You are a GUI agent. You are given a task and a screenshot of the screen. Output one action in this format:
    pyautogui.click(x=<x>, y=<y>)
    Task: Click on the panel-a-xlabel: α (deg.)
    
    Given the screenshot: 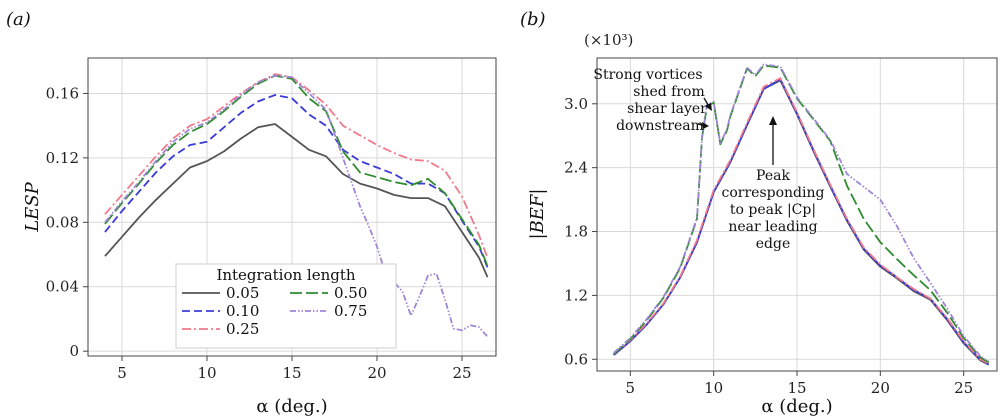 What is the action you would take?
    pyautogui.click(x=291, y=406)
    